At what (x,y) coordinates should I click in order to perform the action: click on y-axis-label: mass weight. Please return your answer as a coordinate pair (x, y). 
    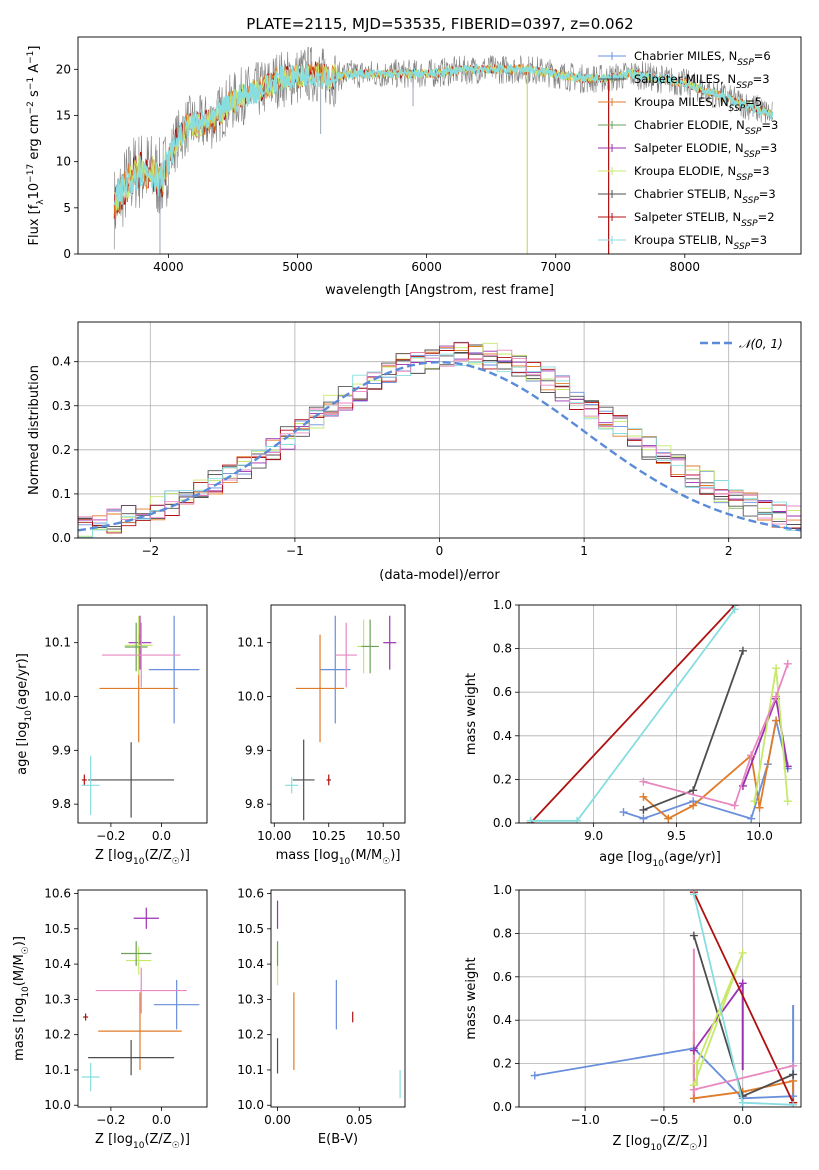
    Looking at the image, I should click on (471, 998).